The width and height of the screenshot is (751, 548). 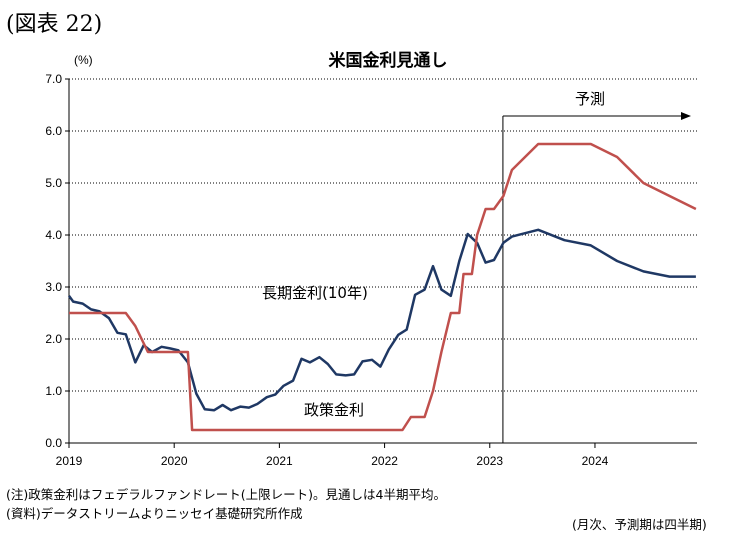 What do you see at coordinates (388, 60) in the screenshot?
I see `chart-title: 米国金利見通し` at bounding box center [388, 60].